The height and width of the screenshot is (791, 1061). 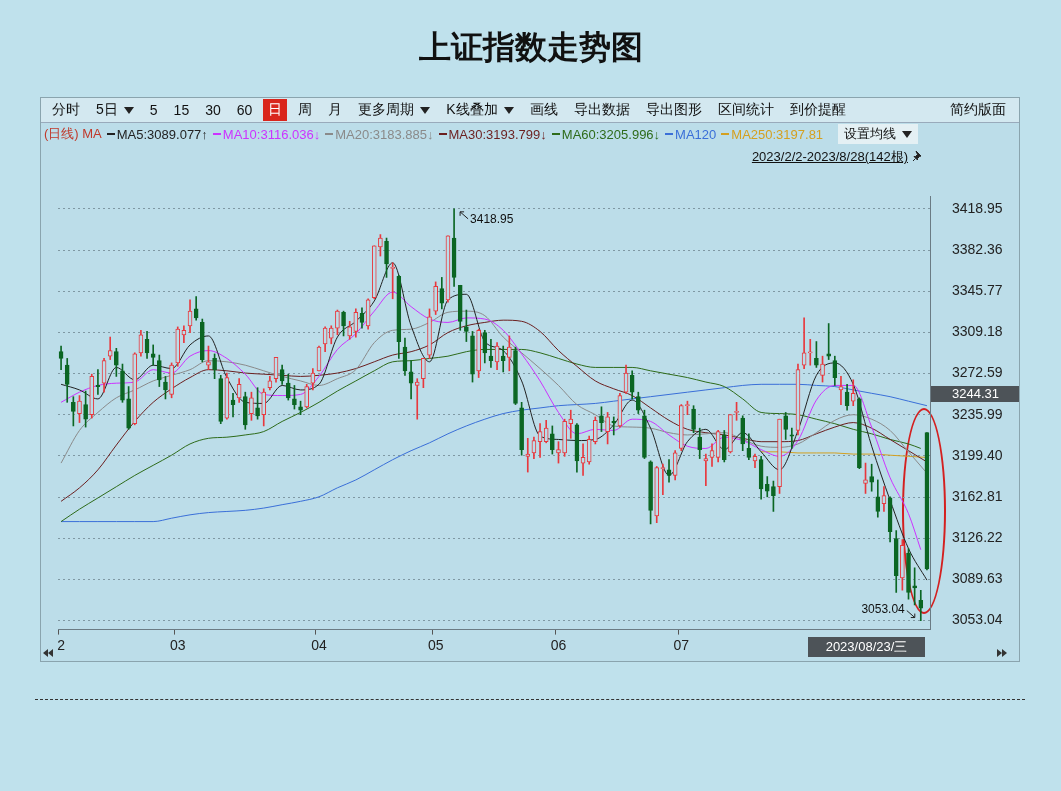 I want to click on y-tick-label: 3272.59, so click(x=977, y=372).